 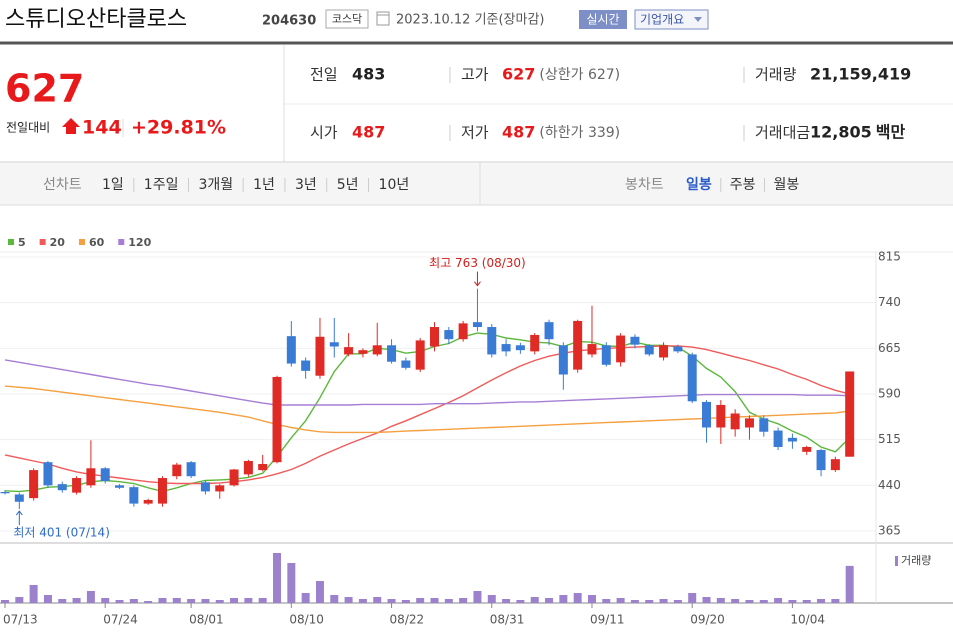 I want to click on x-tick-label: 09/20, so click(x=707, y=620).